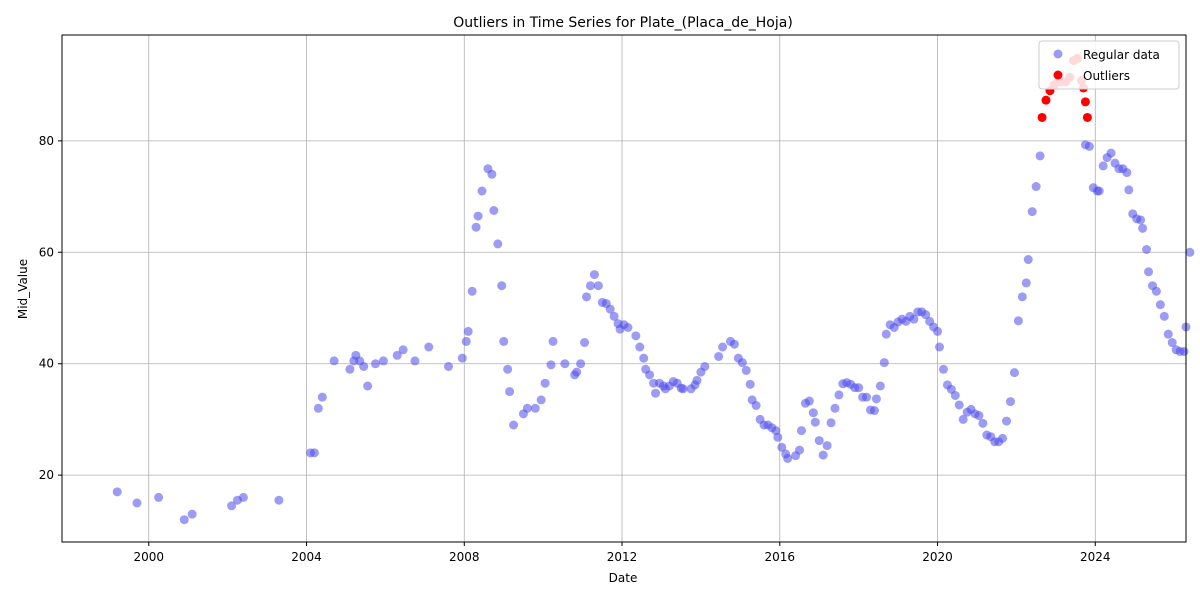 The image size is (1200, 600). What do you see at coordinates (306, 557) in the screenshot?
I see `x-tick-label: 2004` at bounding box center [306, 557].